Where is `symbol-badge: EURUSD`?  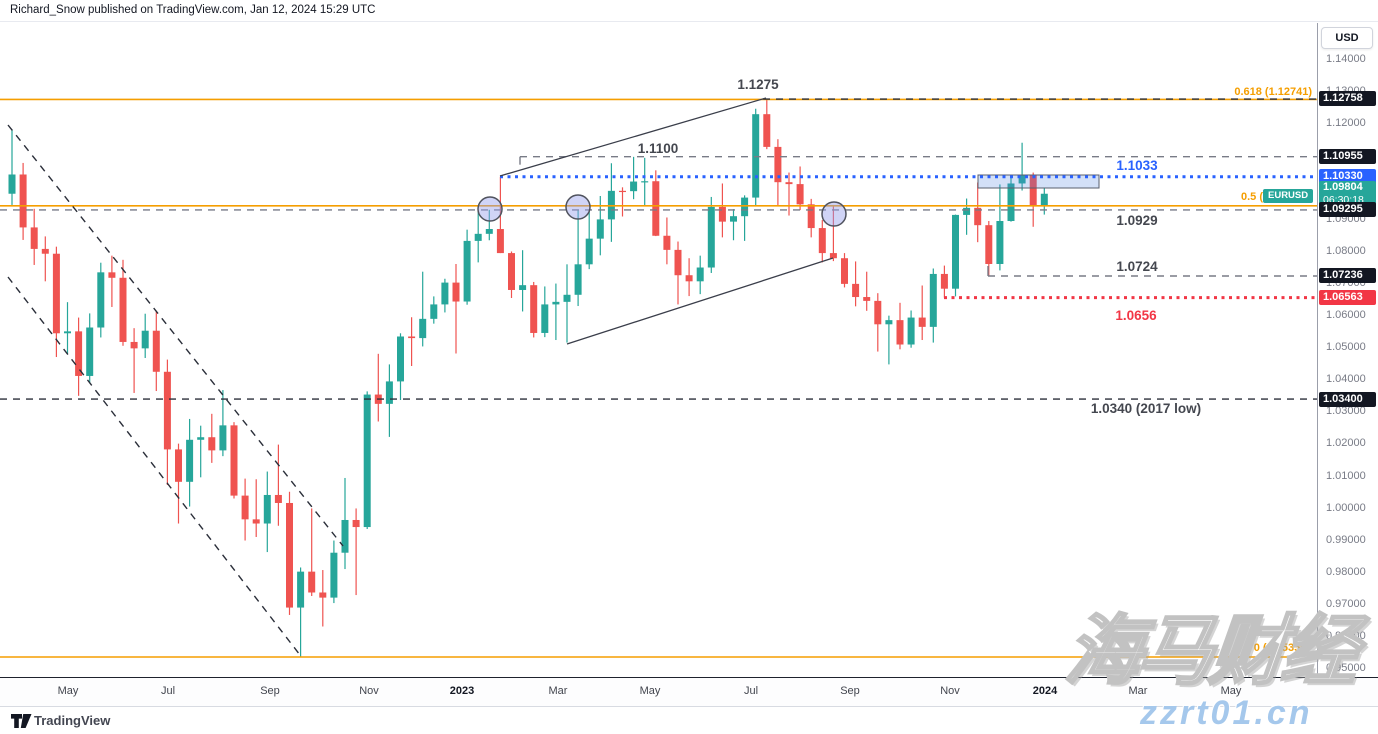
symbol-badge: EURUSD is located at coordinates (1288, 196).